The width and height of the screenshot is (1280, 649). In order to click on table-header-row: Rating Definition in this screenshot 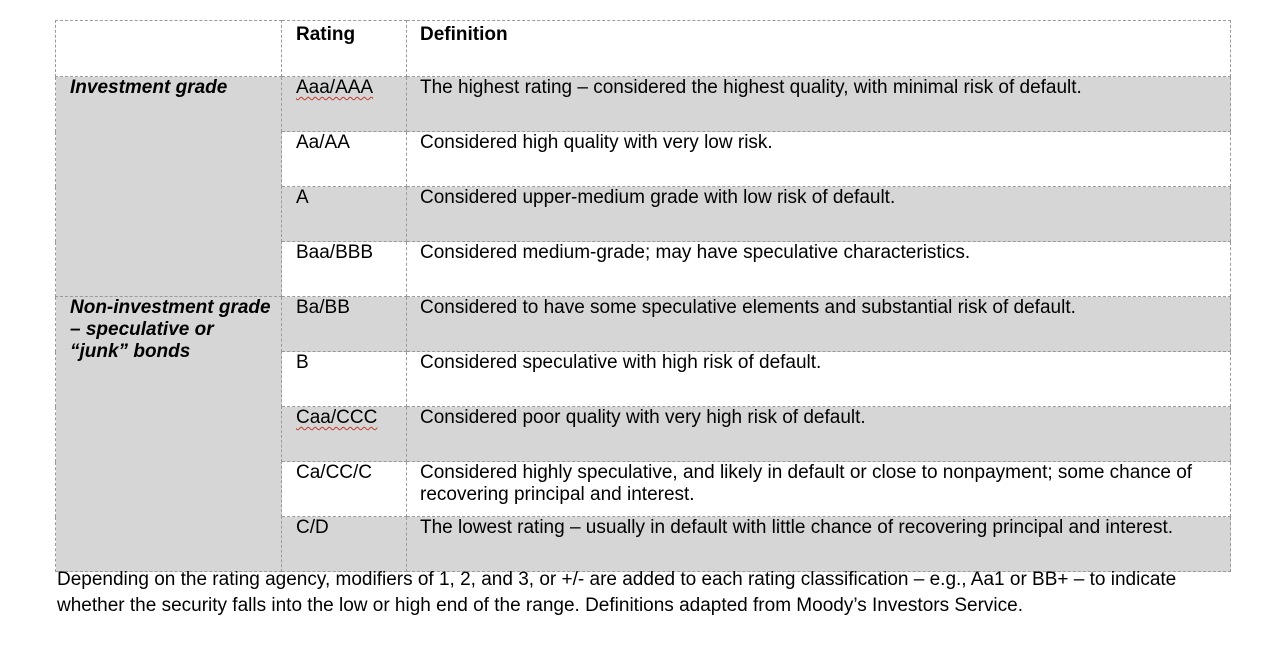, I will do `click(643, 48)`.